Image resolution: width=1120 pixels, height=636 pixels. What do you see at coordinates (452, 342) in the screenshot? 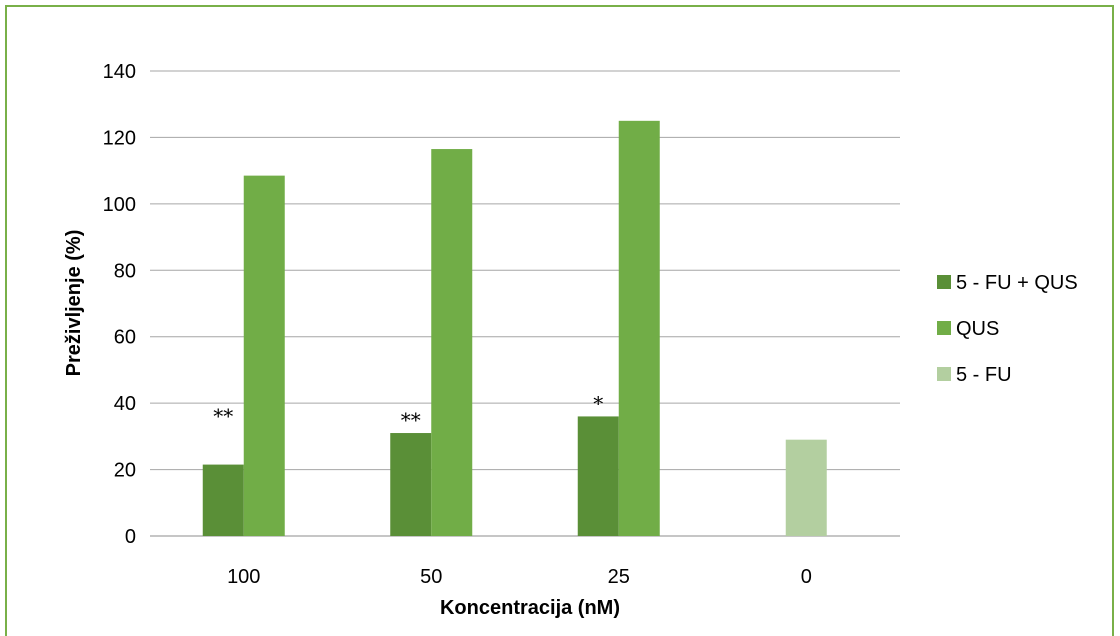
I see `bar-50-qus` at bounding box center [452, 342].